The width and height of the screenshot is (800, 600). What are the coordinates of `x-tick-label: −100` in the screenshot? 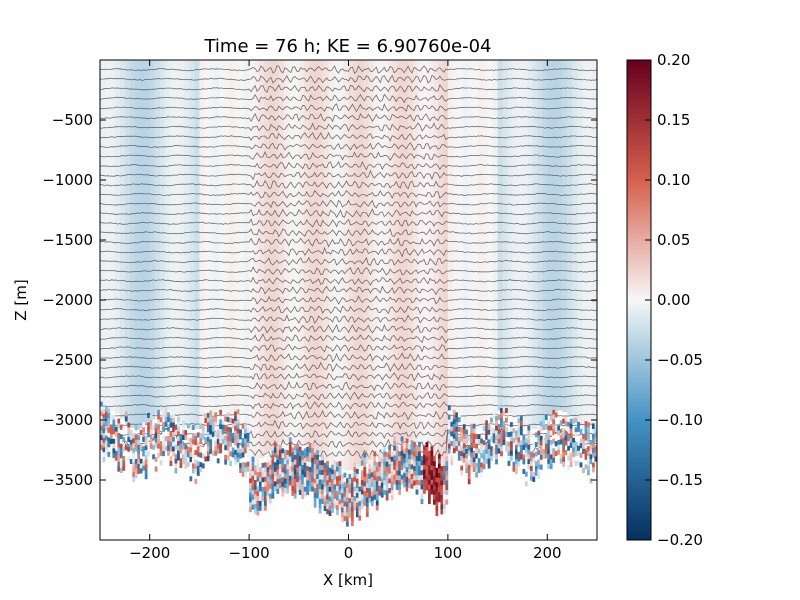 It's located at (248, 553).